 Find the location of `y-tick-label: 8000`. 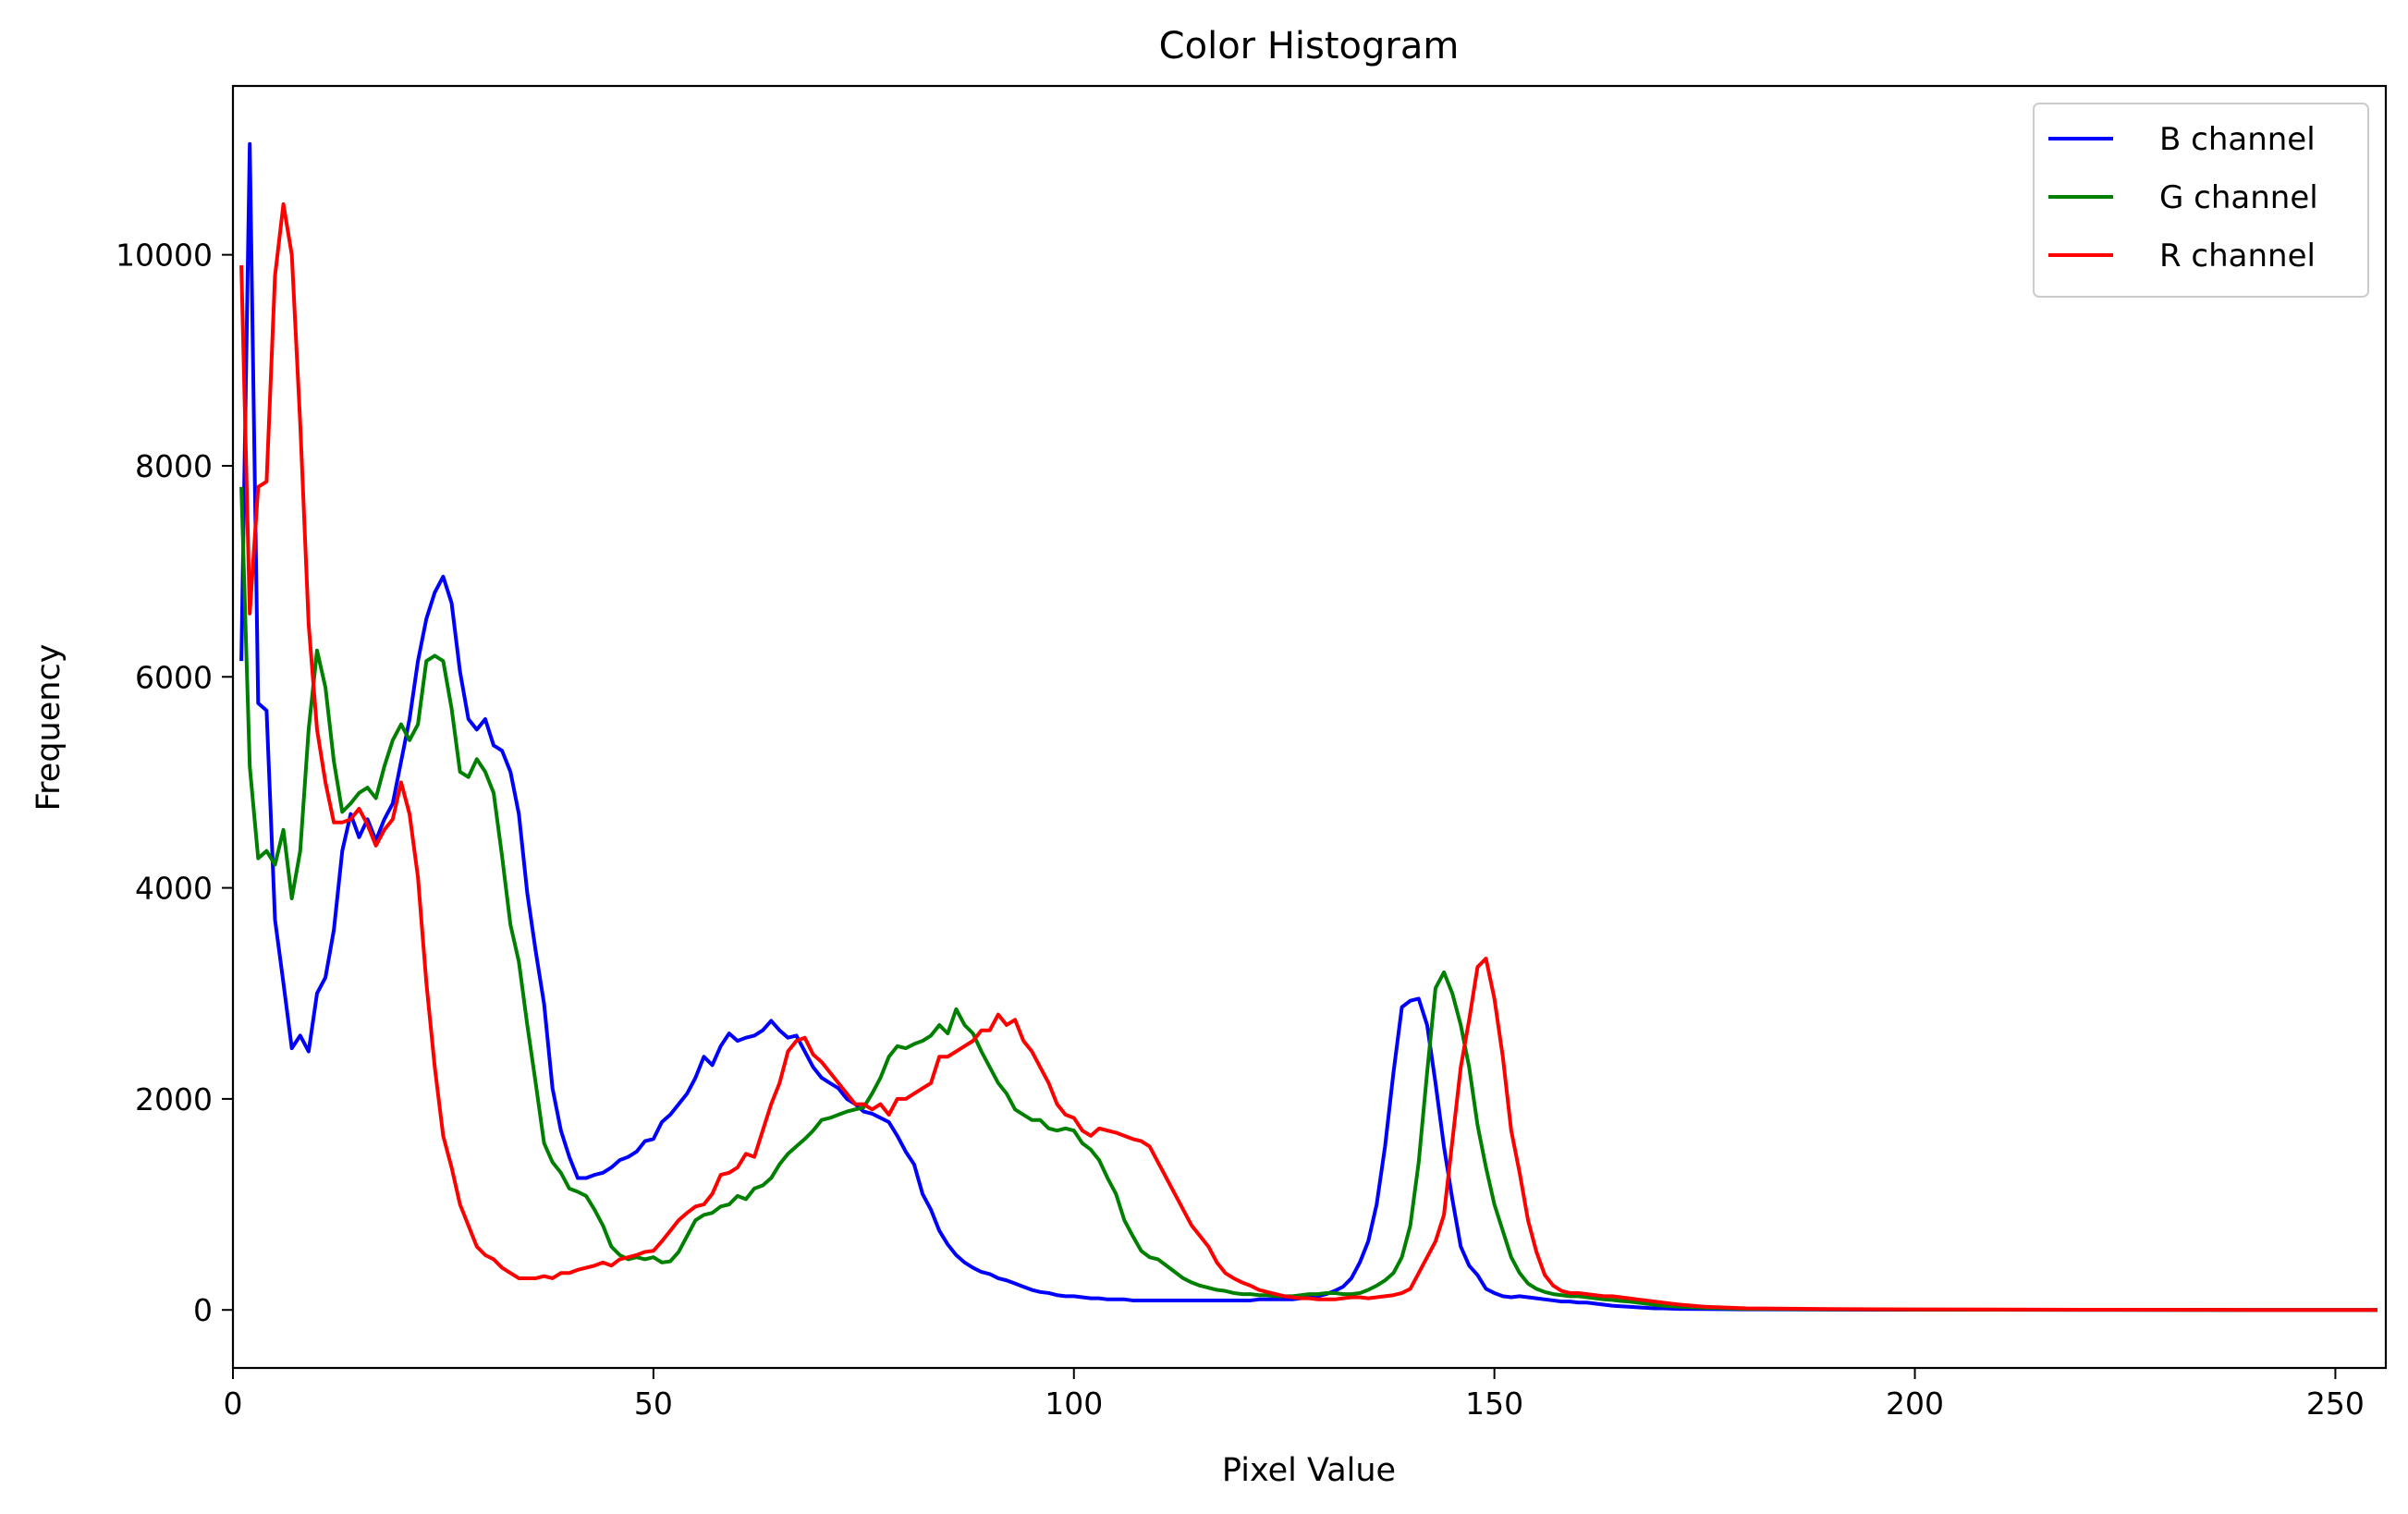

y-tick-label: 8000 is located at coordinates (174, 466).